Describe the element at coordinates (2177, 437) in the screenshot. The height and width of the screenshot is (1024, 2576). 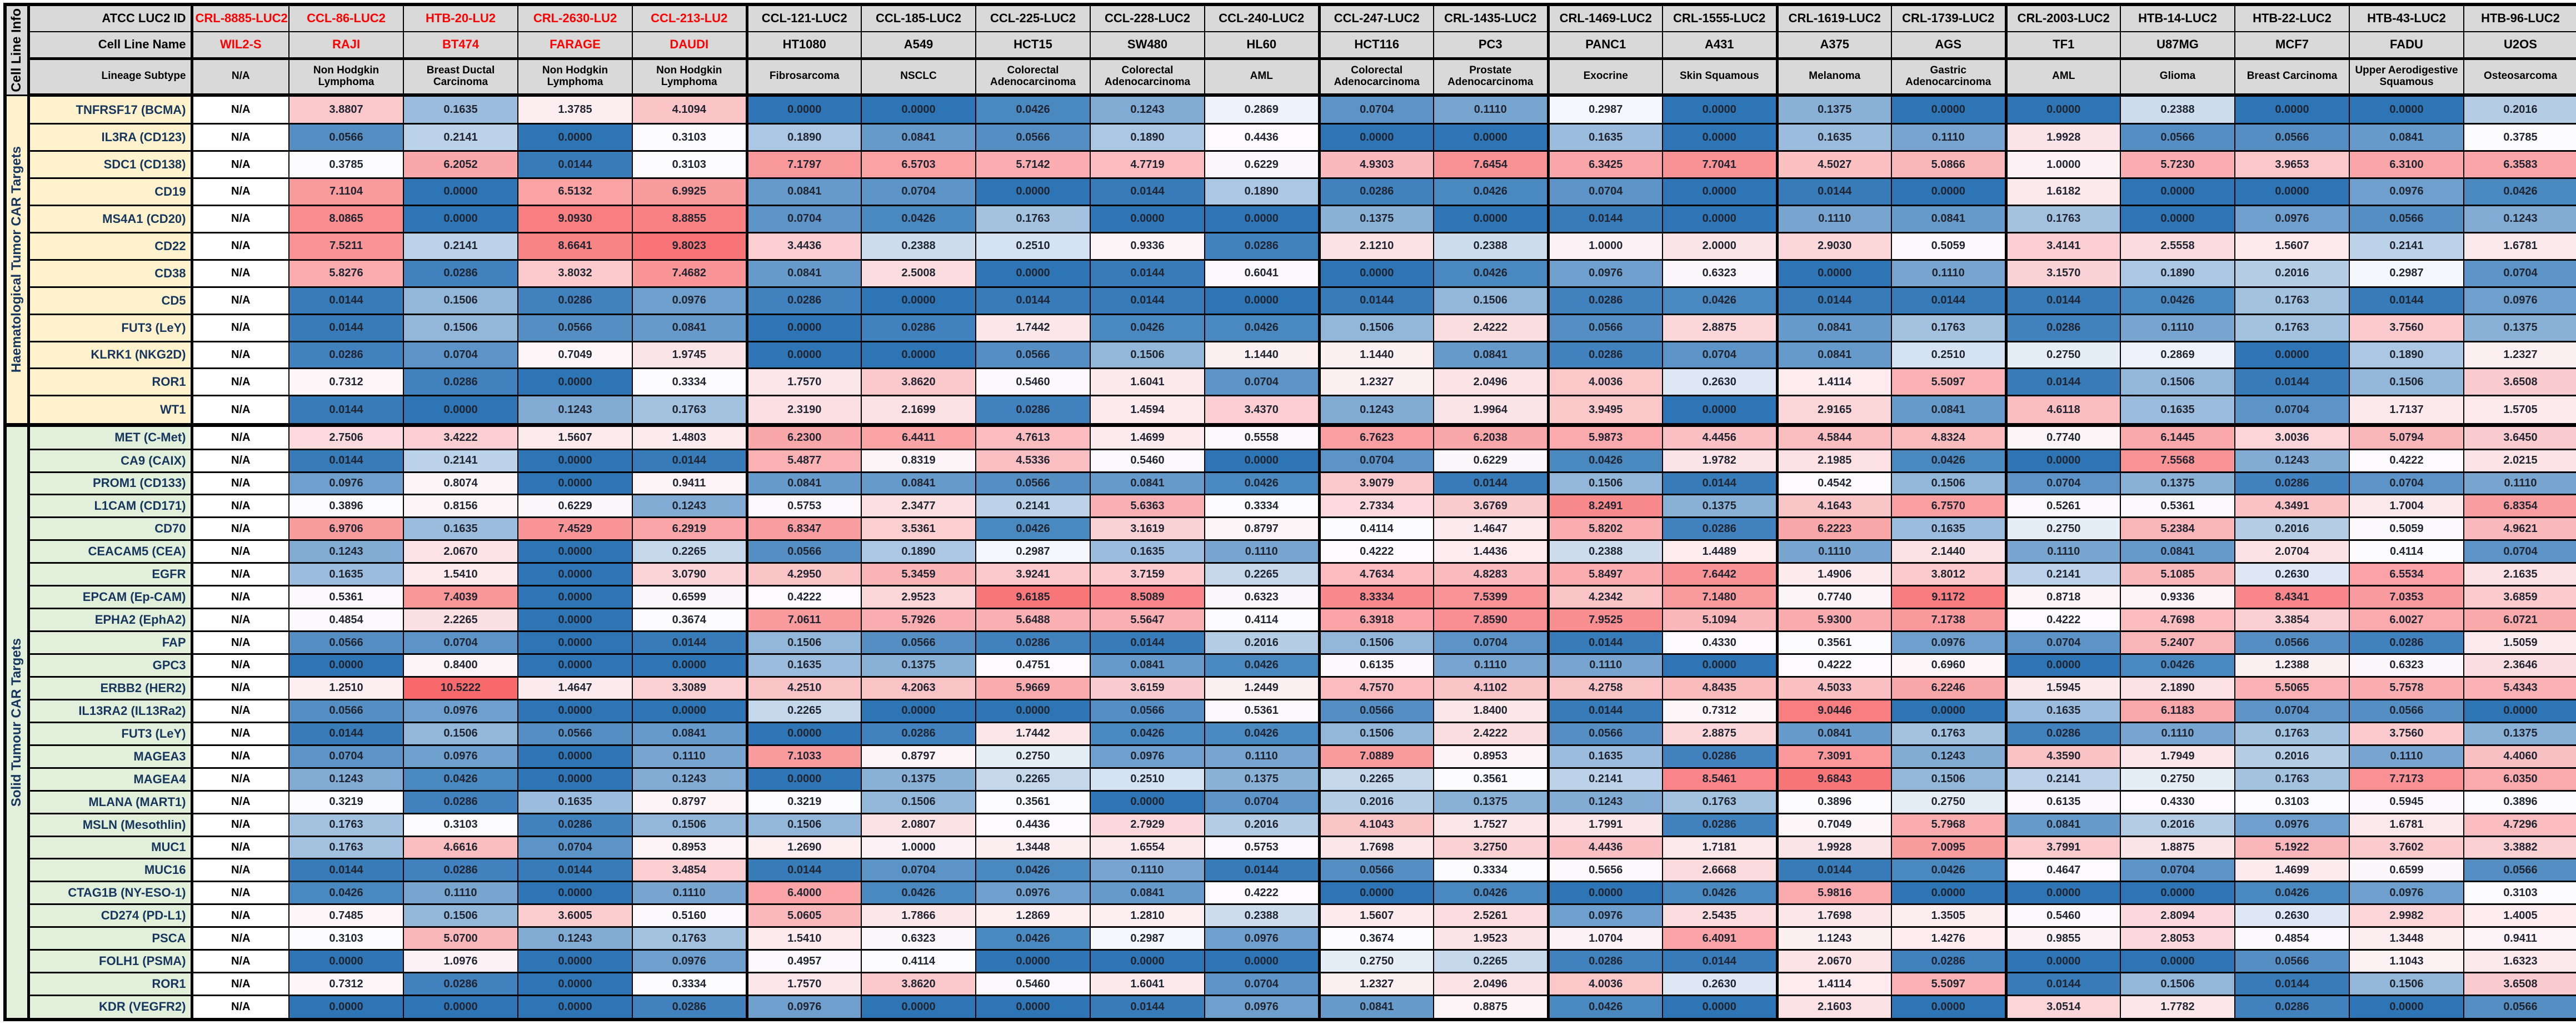
I see `value-cell: 6.1445` at that location.